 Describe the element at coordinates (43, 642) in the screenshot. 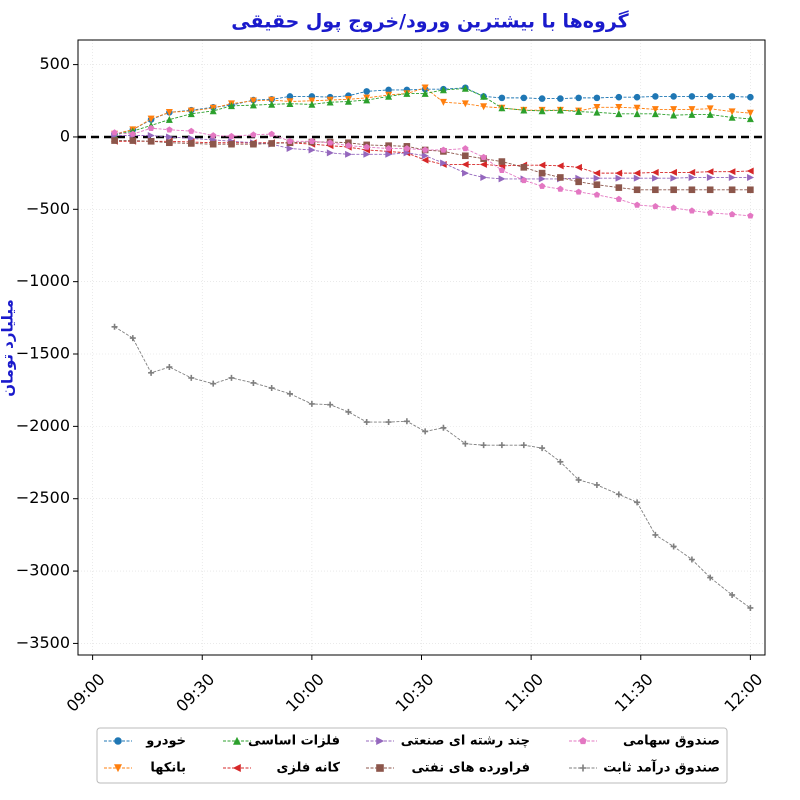

I see `y-tick-label: −3500` at that location.